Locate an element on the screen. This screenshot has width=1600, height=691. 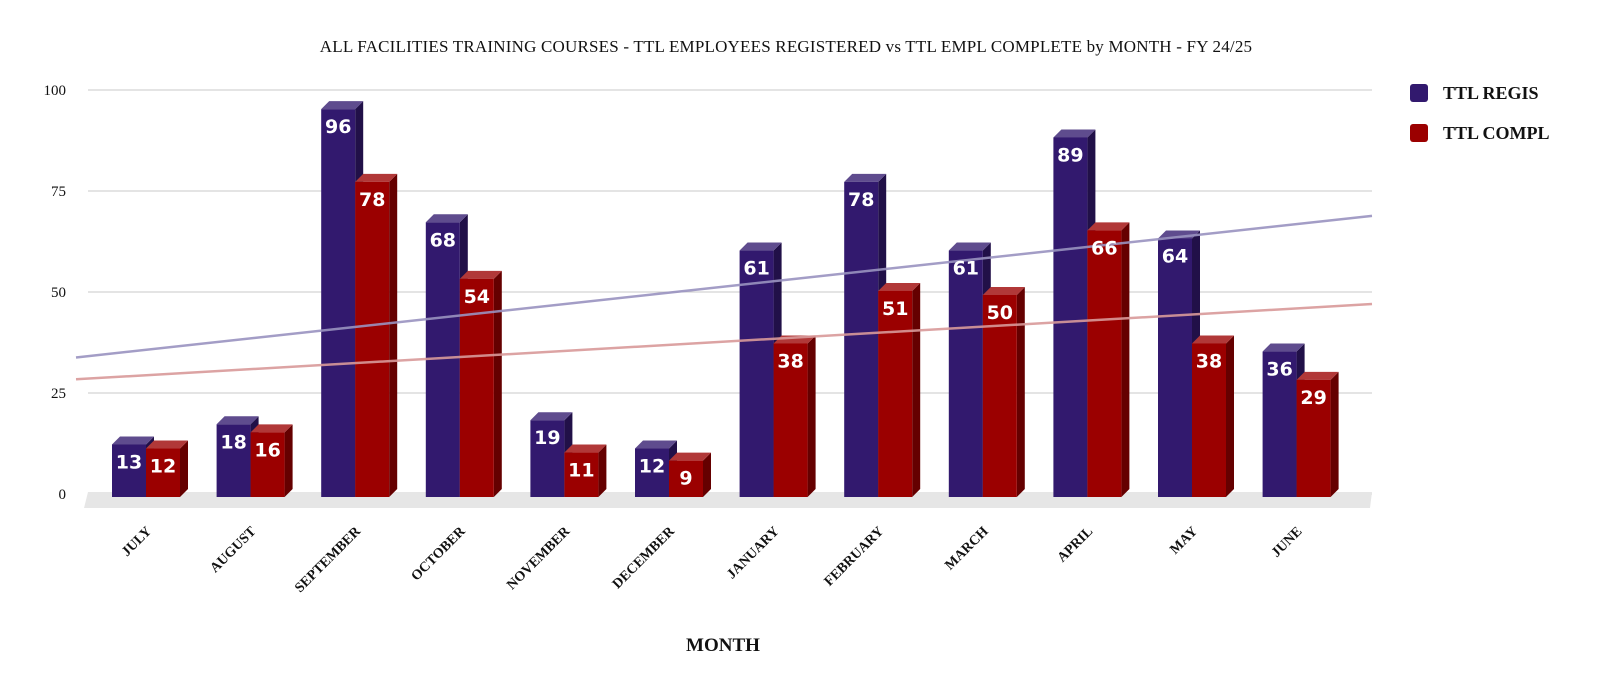
legend-label: TTL COMPL is located at coordinates (1496, 133).